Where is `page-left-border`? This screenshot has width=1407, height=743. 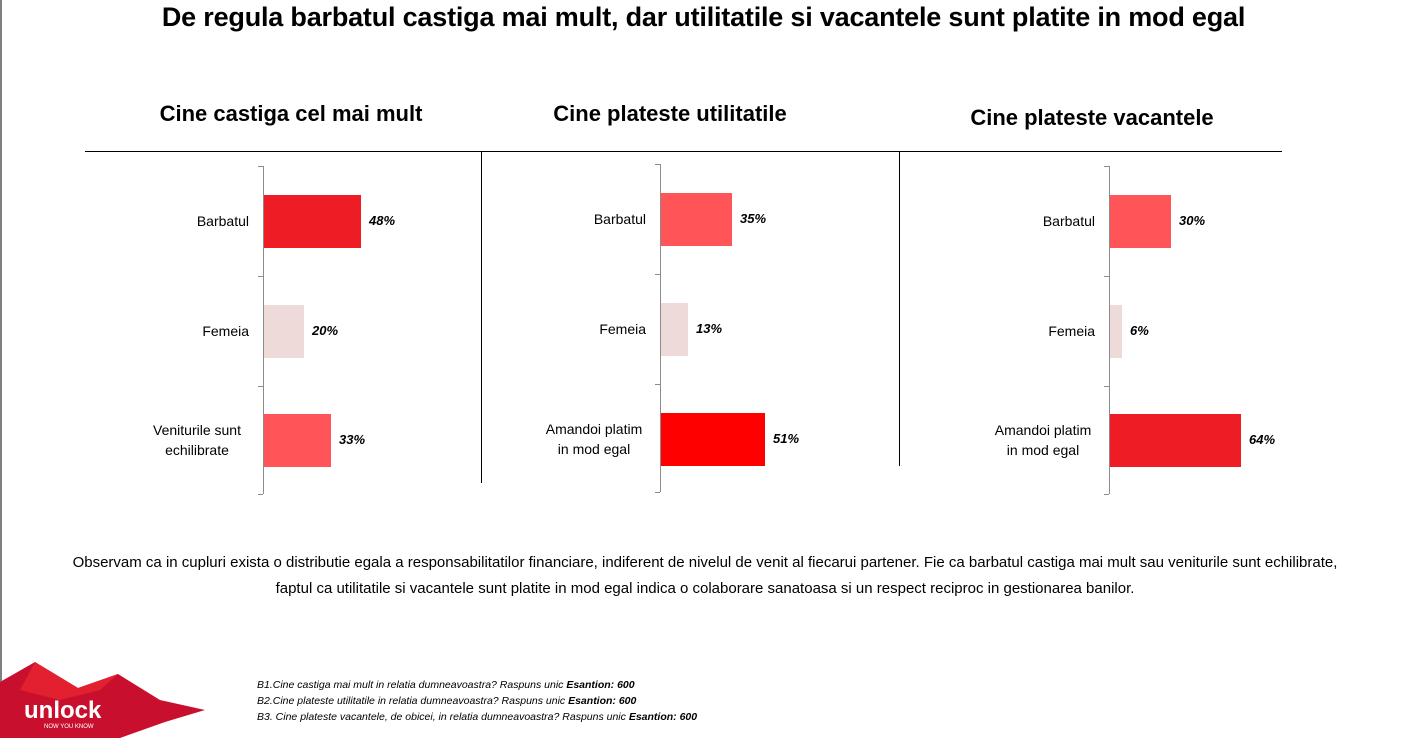
page-left-border is located at coordinates (1, 369).